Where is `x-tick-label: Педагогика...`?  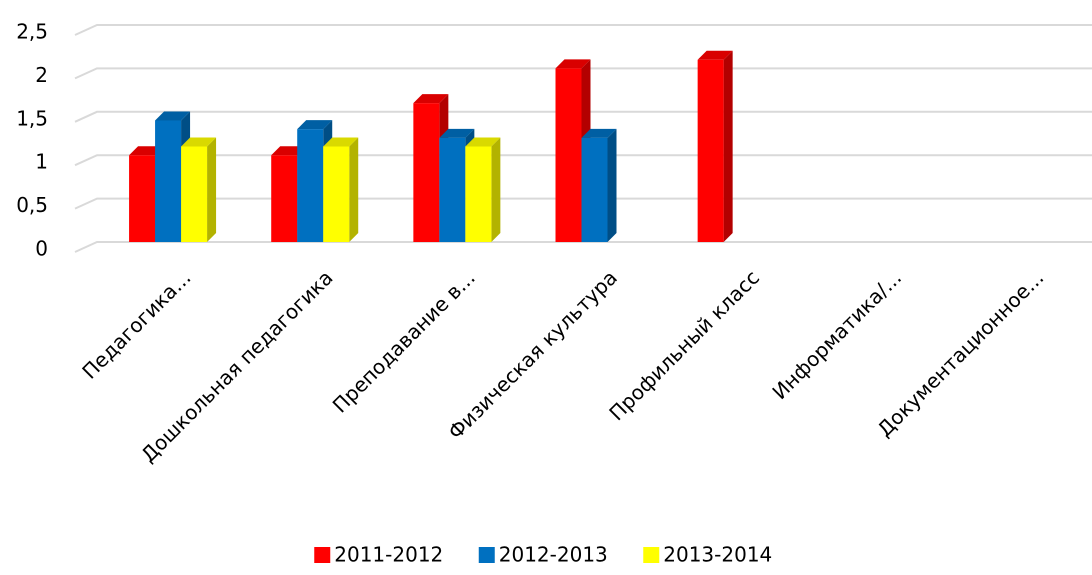 x-tick-label: Педагогика... is located at coordinates (136, 324).